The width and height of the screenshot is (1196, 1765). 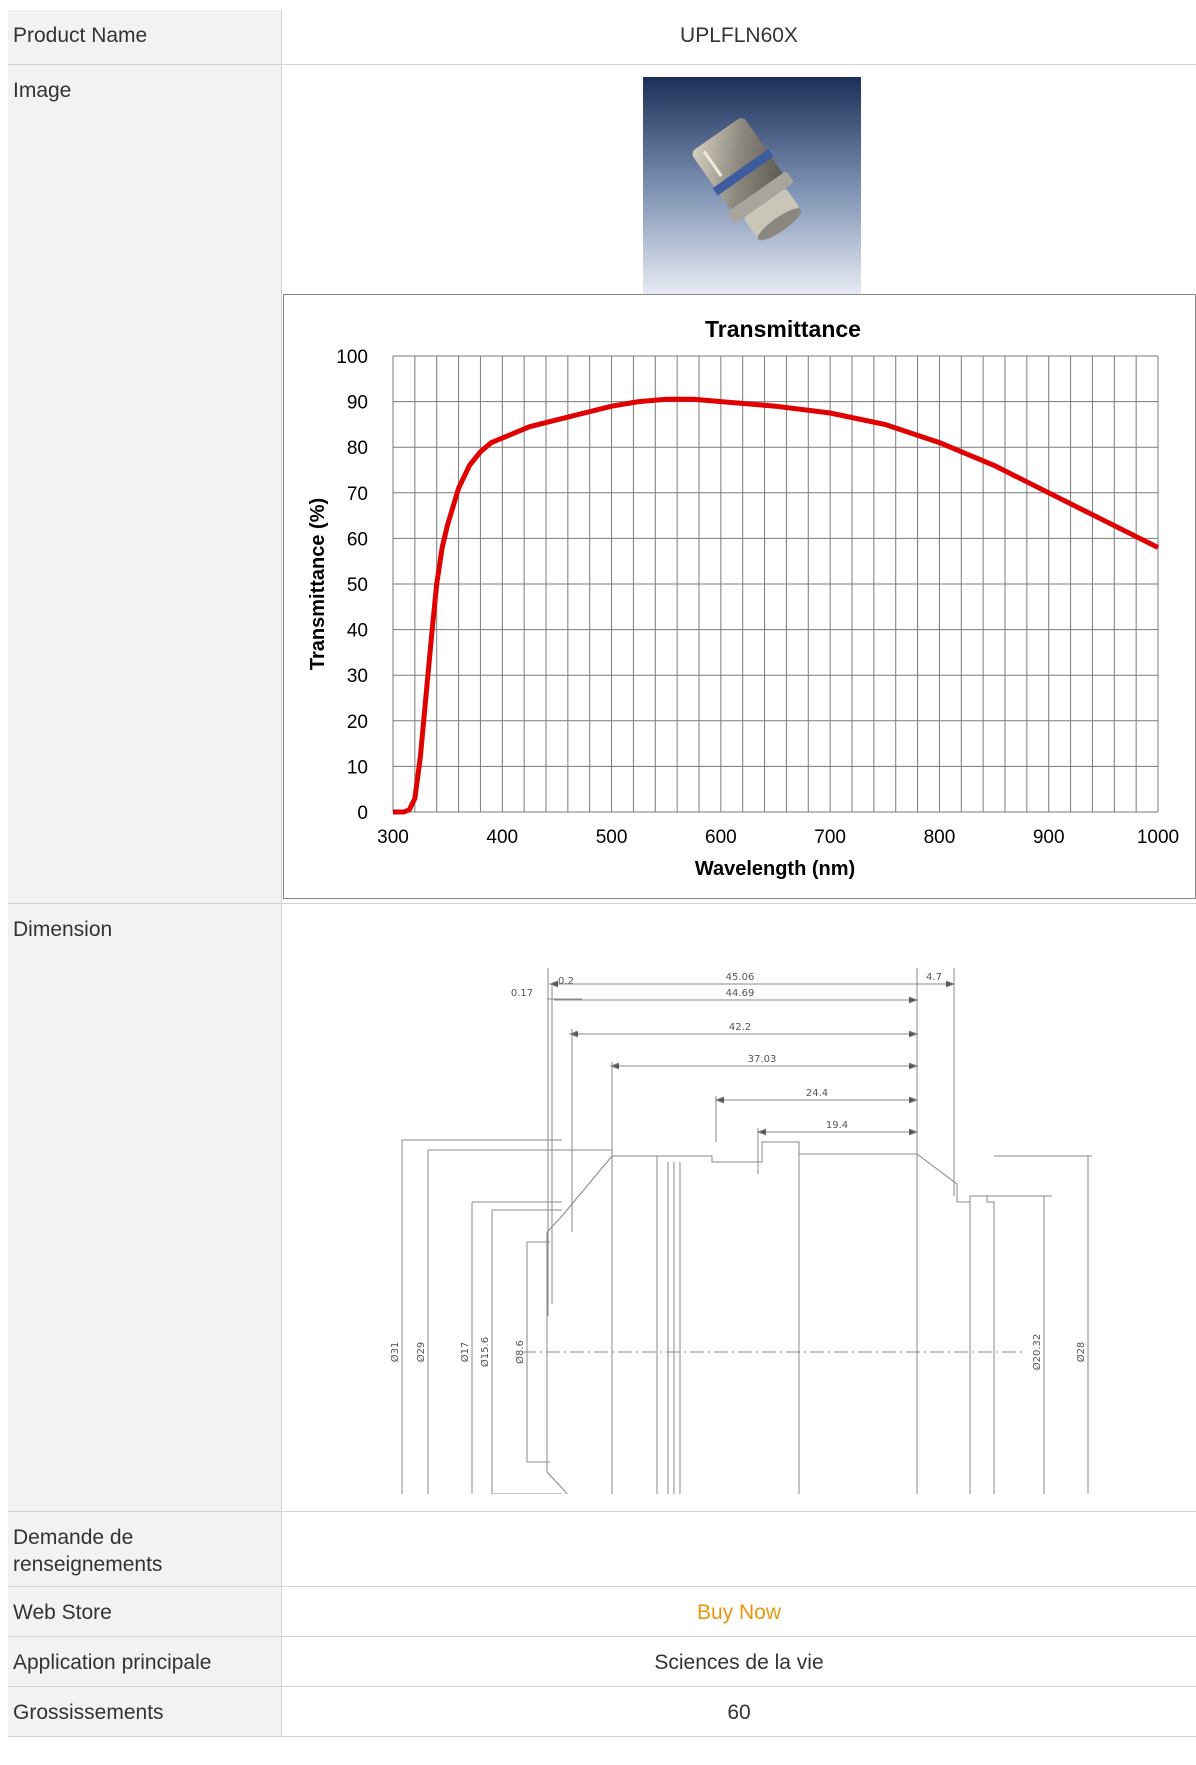 What do you see at coordinates (145, 1661) in the screenshot?
I see `application-label: Application principale` at bounding box center [145, 1661].